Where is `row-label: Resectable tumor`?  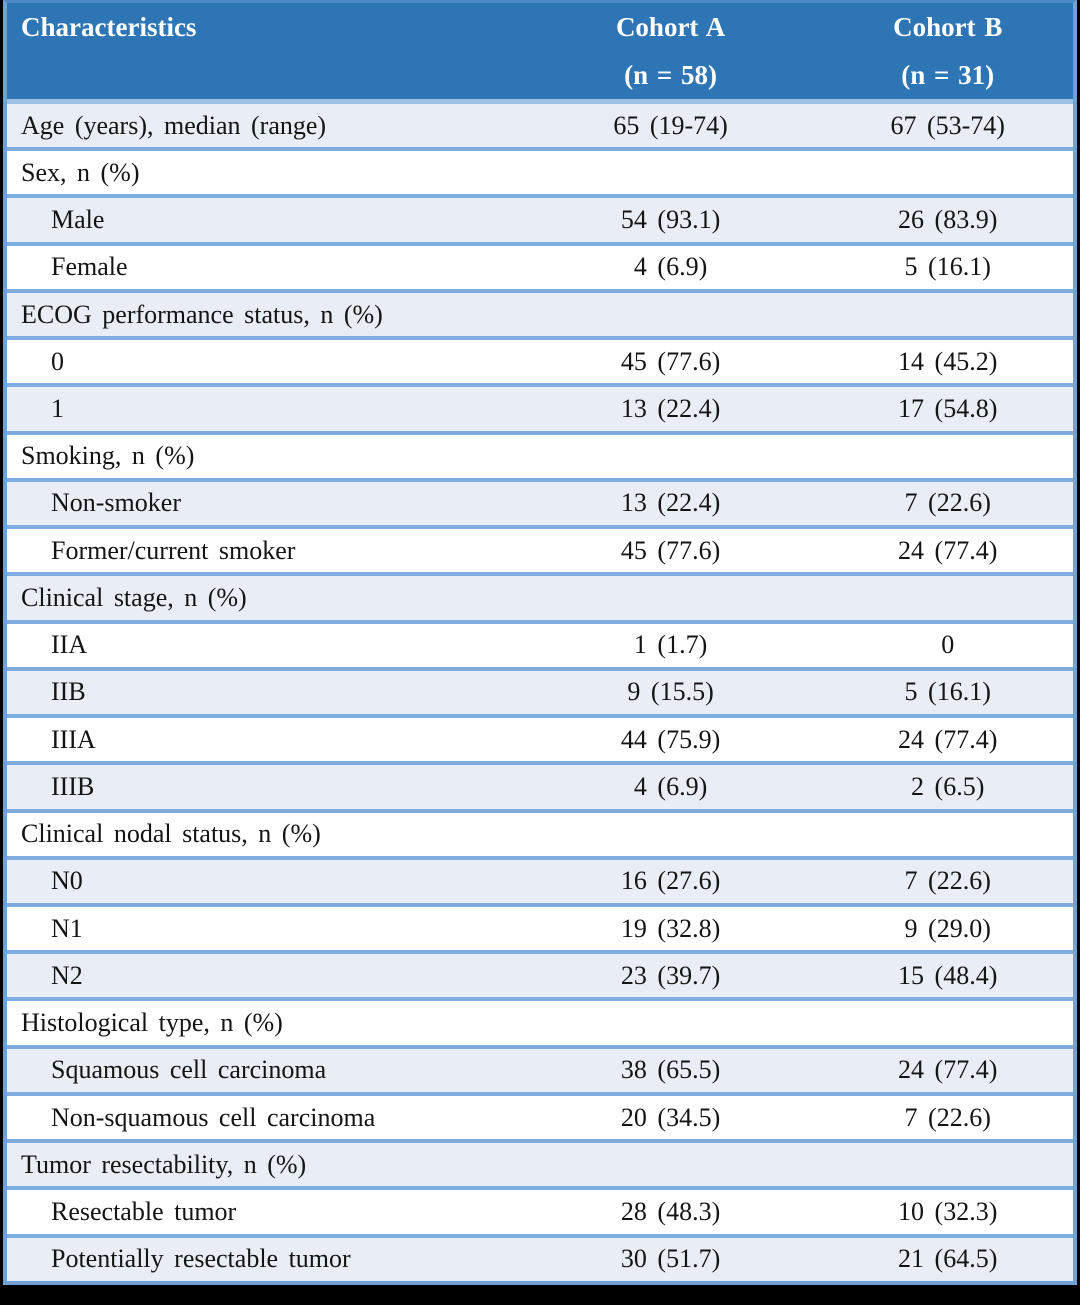 row-label: Resectable tumor is located at coordinates (144, 1211).